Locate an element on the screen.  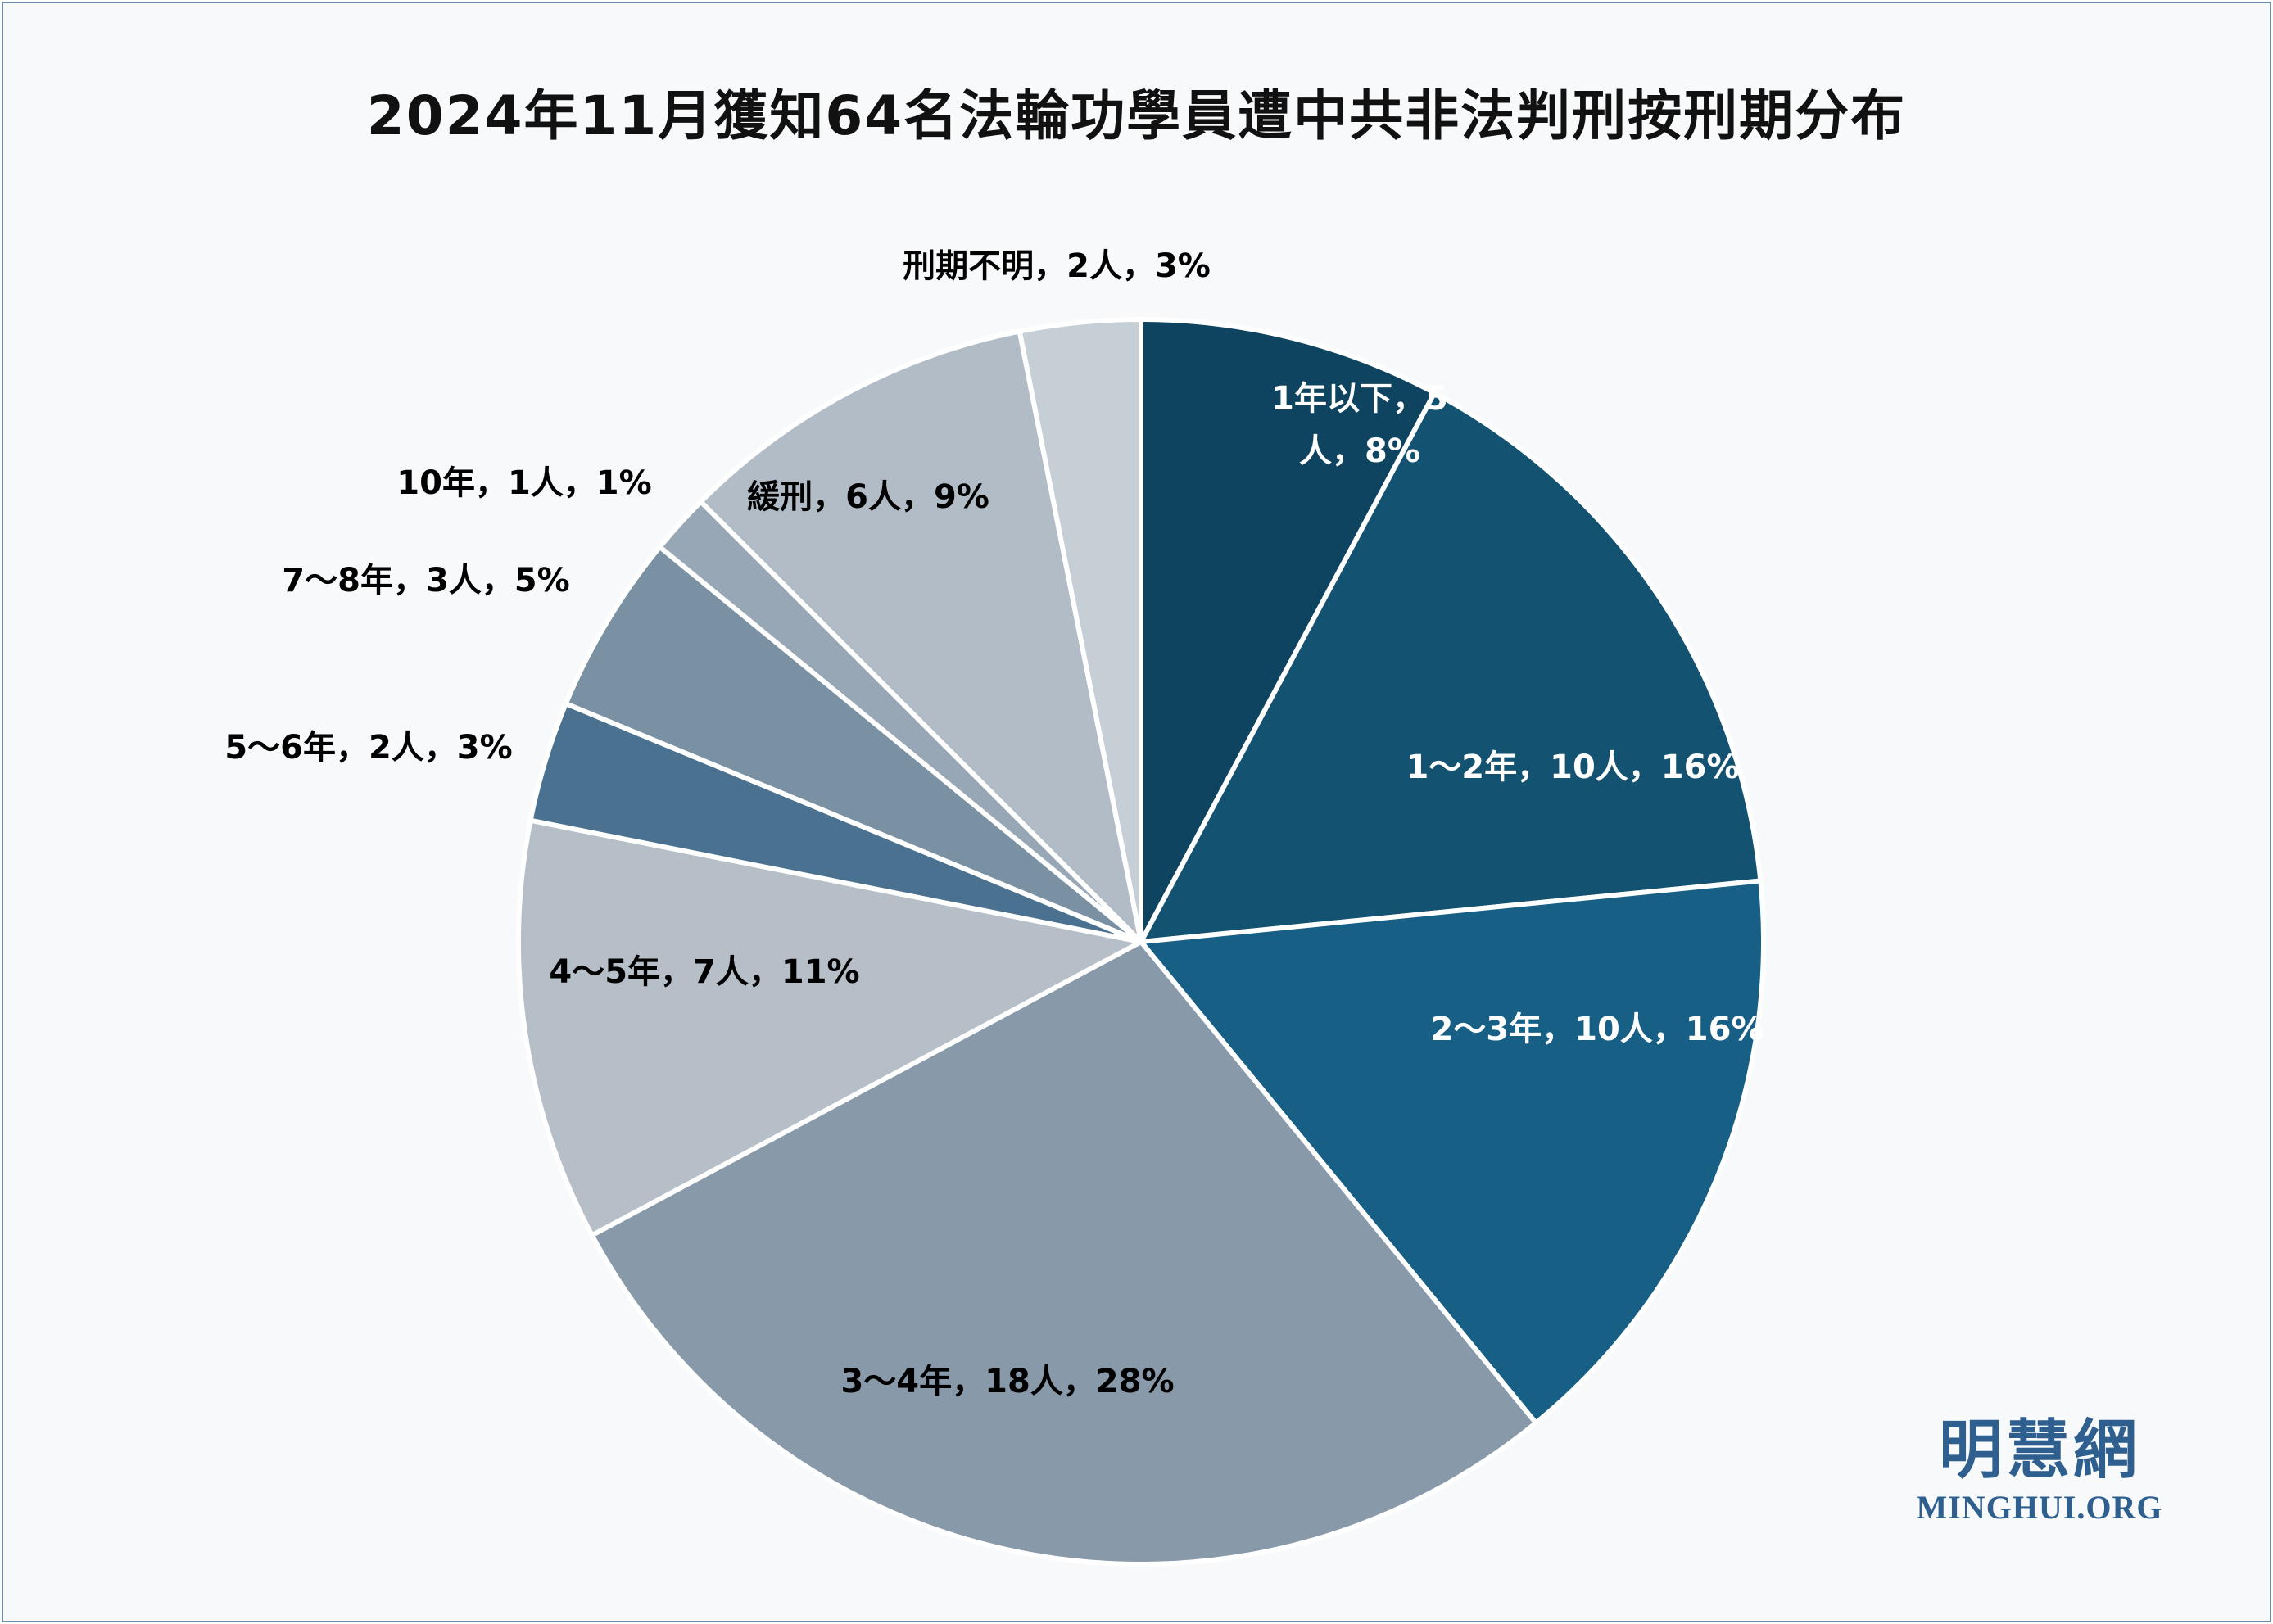
watermark-chinese: 明慧網 is located at coordinates (2039, 1450).